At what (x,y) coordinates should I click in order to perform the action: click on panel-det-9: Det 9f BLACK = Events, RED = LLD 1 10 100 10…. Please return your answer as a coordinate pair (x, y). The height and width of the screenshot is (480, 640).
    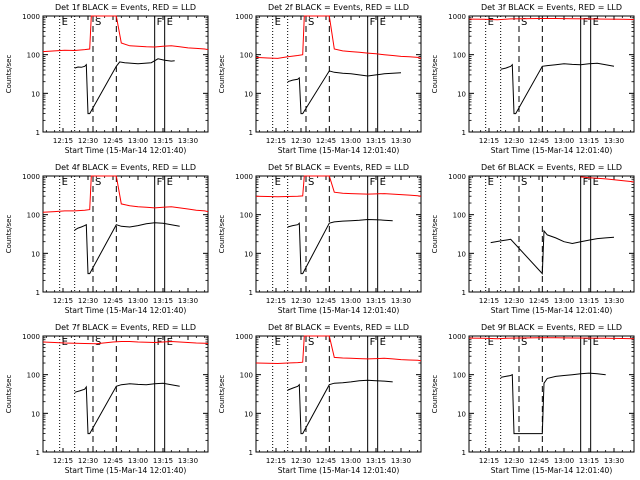
    Looking at the image, I should click on (533, 399).